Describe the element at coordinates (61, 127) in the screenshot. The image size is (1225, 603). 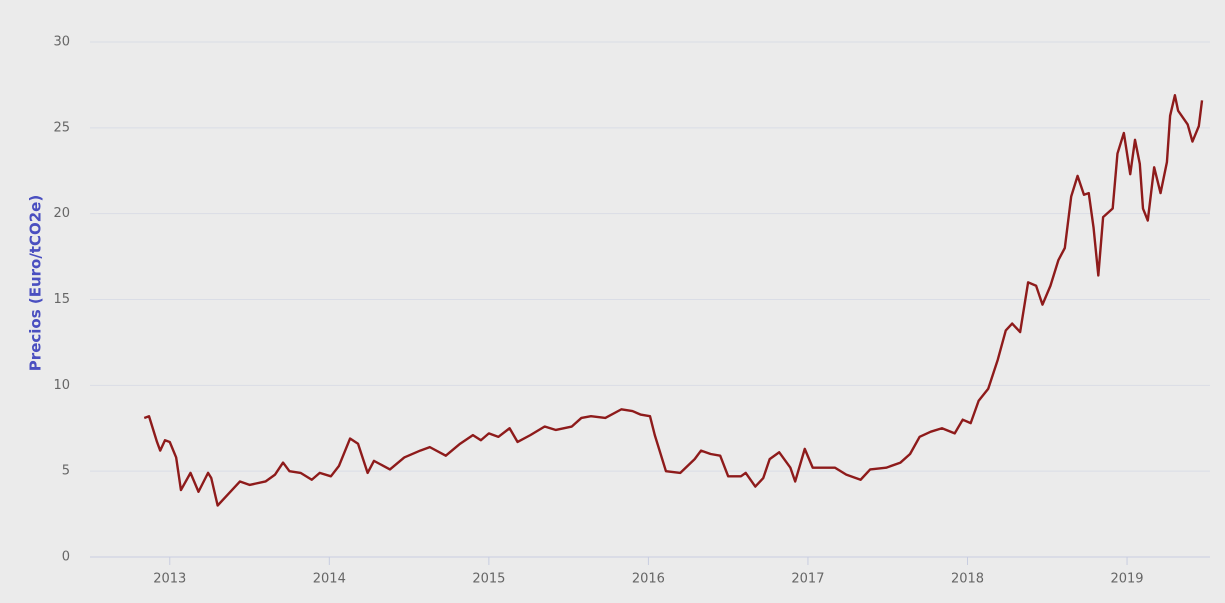
I see `y-tick-label: 25` at that location.